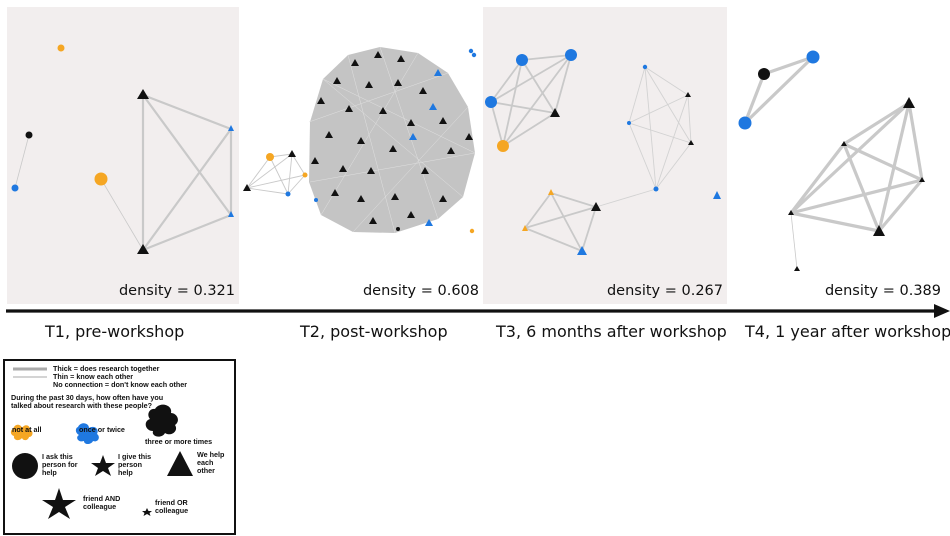  Describe the element at coordinates (172, 506) in the screenshot. I see `legend-small-star: friend OR colleague` at that location.